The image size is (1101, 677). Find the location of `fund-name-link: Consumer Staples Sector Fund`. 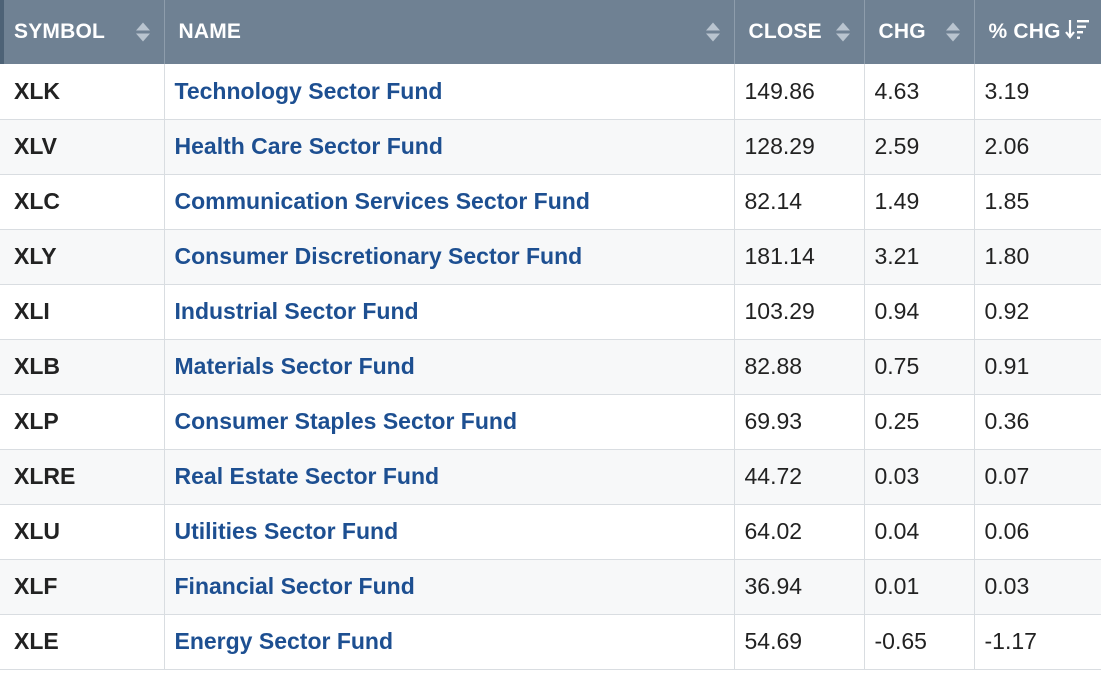

fund-name-link: Consumer Staples Sector Fund is located at coordinates (449, 422).